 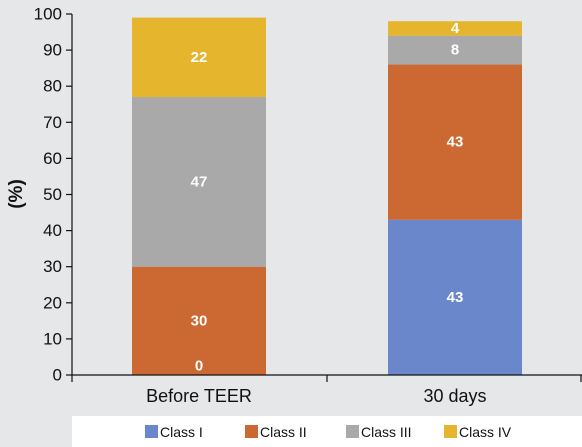 I want to click on y-tick-label: 70, so click(x=52, y=122).